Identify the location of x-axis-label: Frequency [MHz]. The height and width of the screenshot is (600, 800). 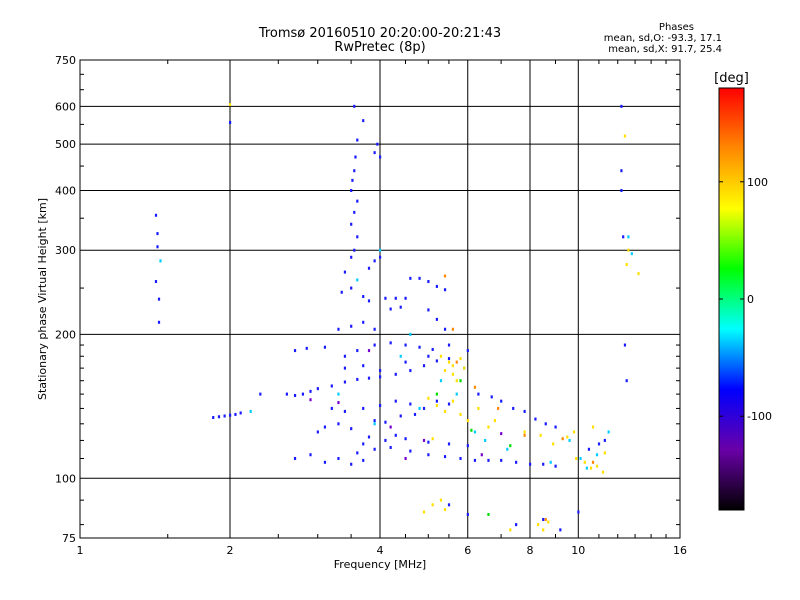
(380, 564).